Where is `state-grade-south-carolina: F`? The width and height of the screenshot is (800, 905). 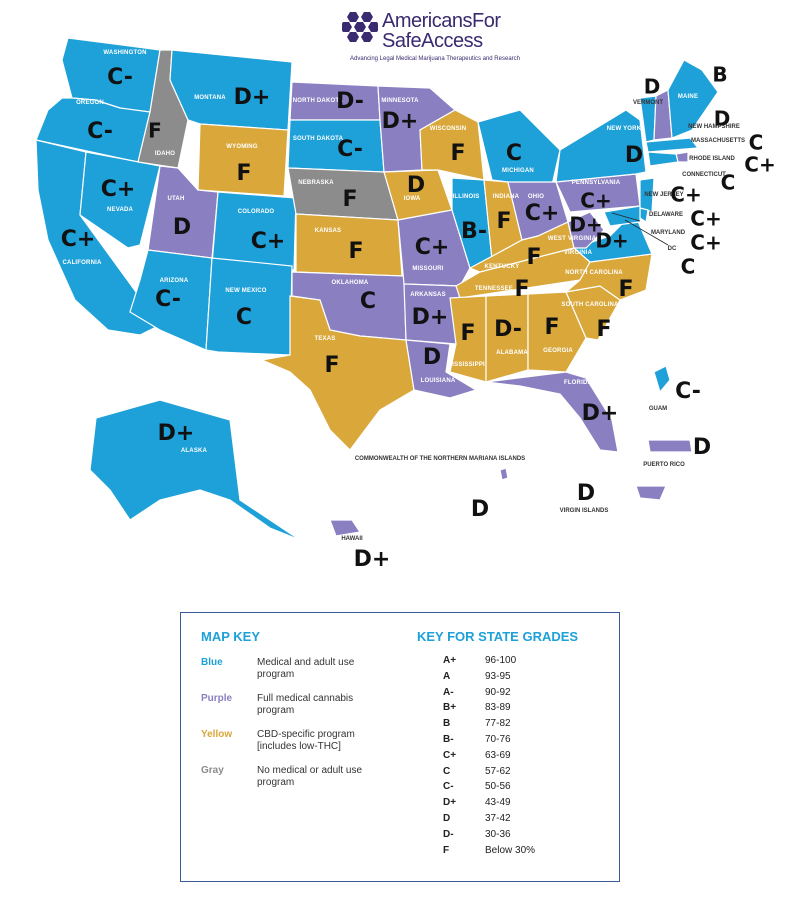
state-grade-south-carolina: F is located at coordinates (603, 329).